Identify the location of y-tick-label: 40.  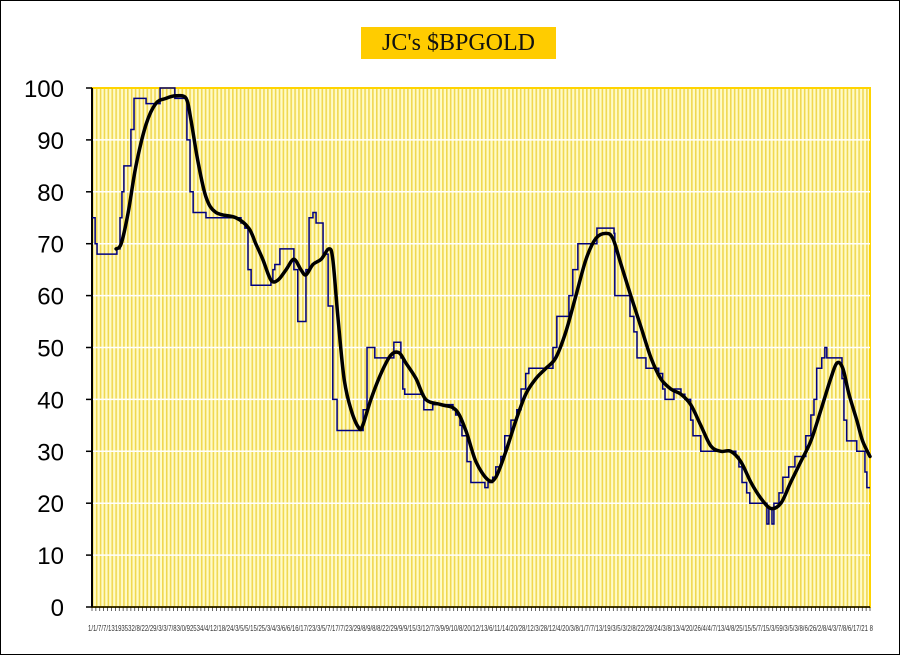
(50, 400).